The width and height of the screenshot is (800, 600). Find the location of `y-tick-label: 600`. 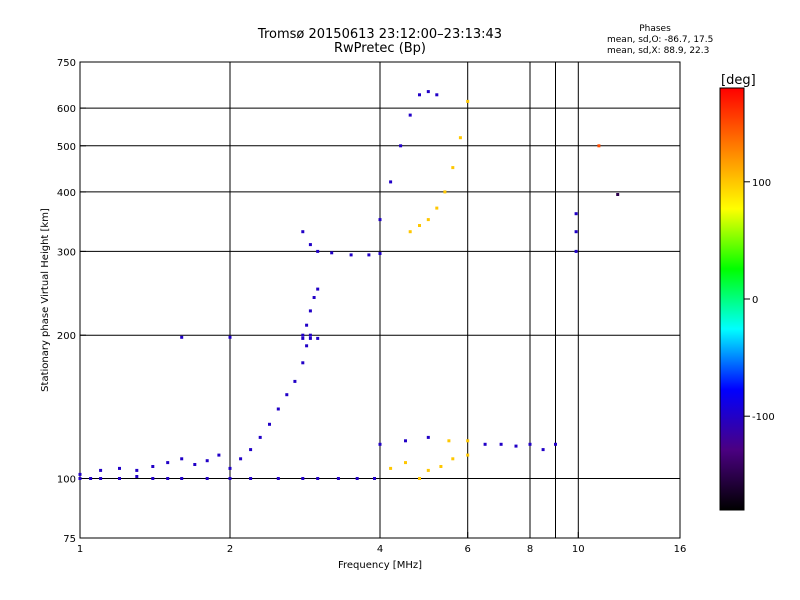

y-tick-label: 600 is located at coordinates (66, 109).